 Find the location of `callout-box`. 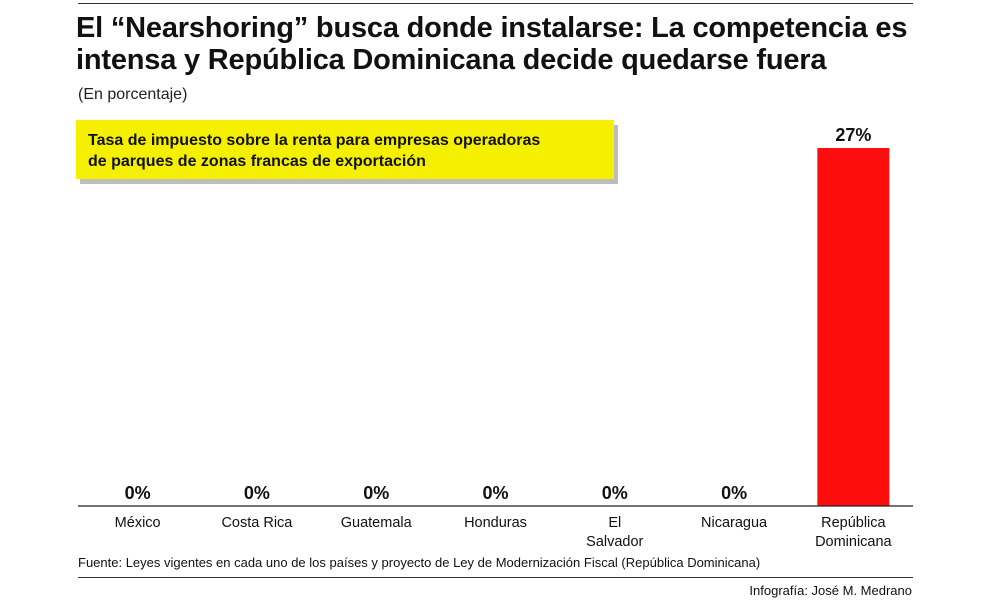

callout-box is located at coordinates (345, 149).